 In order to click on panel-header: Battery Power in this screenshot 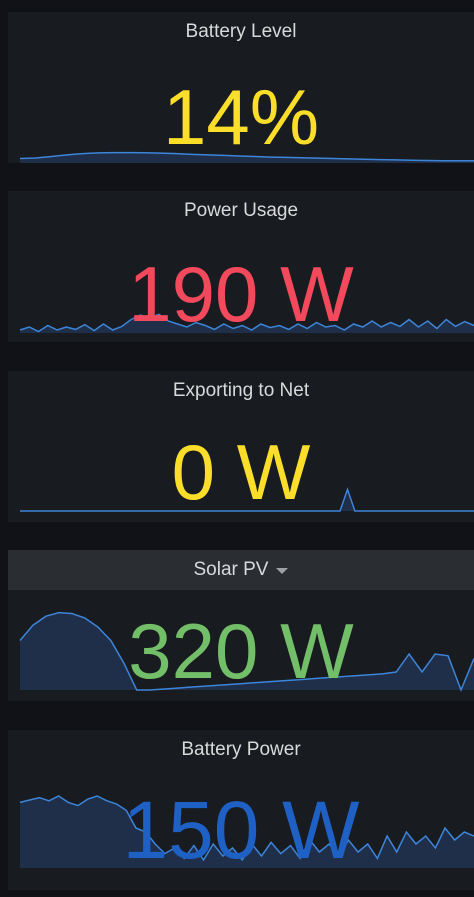, I will do `click(241, 750)`.